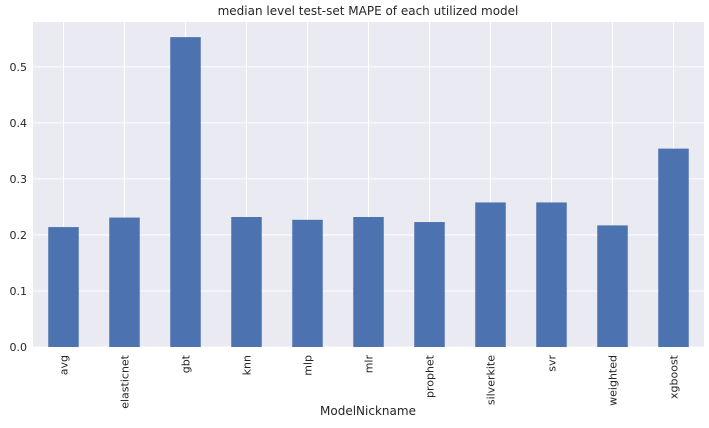 This screenshot has height=428, width=709. Describe the element at coordinates (491, 380) in the screenshot. I see `x-tick-label-silverkite: silverkite` at that location.